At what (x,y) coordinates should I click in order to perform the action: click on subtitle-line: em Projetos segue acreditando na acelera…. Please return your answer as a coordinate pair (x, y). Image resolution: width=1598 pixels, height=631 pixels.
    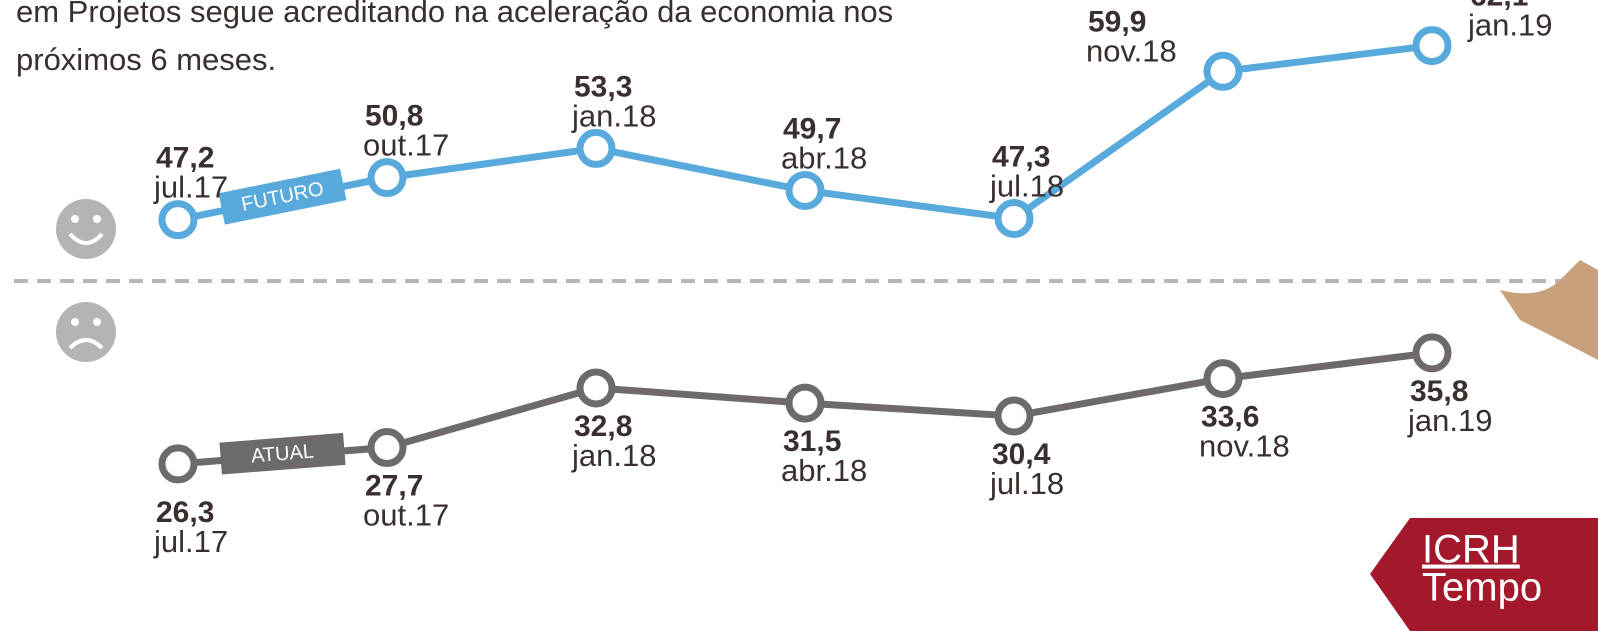
    Looking at the image, I should click on (454, 14).